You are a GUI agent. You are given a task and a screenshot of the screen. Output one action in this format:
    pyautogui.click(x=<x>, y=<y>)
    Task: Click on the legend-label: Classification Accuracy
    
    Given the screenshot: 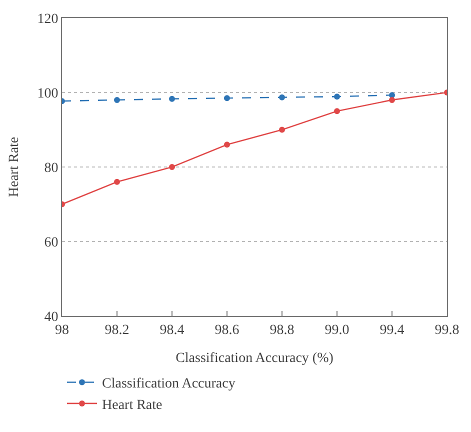 What is the action you would take?
    pyautogui.click(x=169, y=384)
    